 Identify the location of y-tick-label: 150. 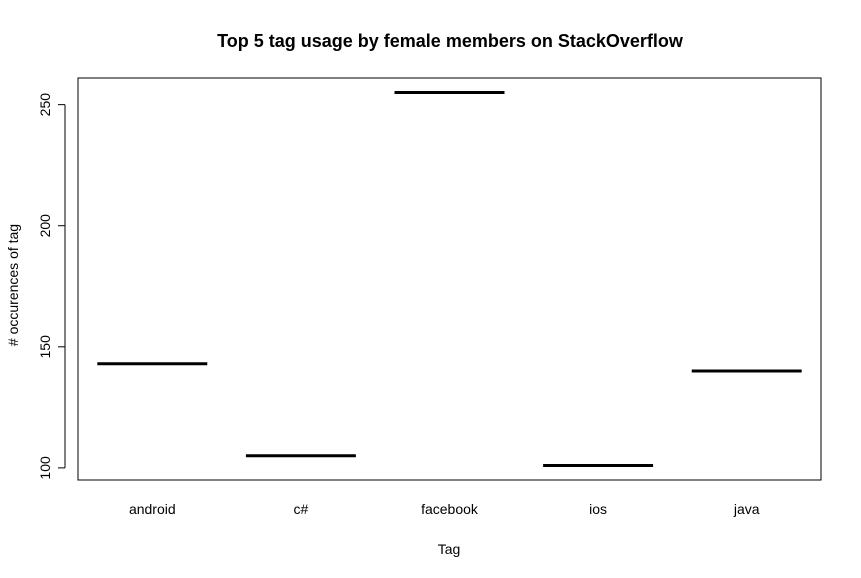
(45, 347).